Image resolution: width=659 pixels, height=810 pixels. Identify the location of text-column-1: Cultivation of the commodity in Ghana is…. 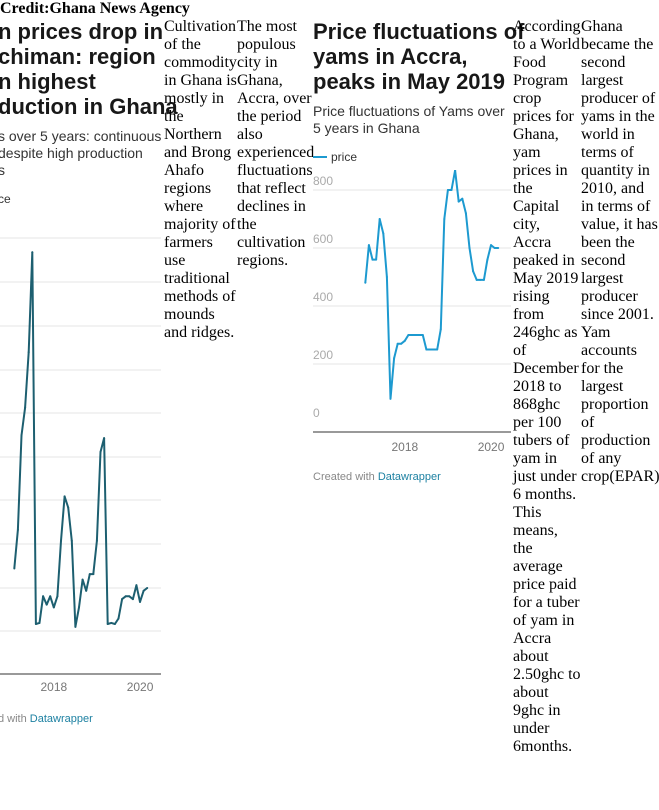
(200, 179).